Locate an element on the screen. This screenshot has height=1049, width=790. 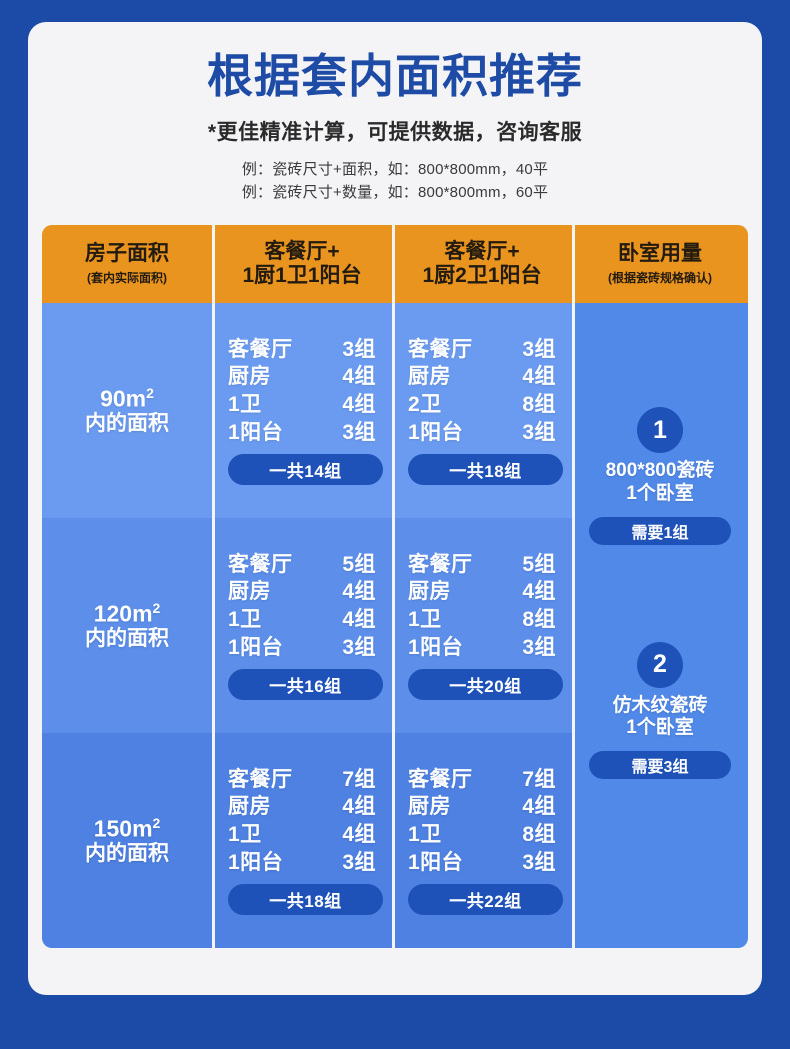
column-header-main-line2: 1厨1卫1阳台 is located at coordinates (302, 275).